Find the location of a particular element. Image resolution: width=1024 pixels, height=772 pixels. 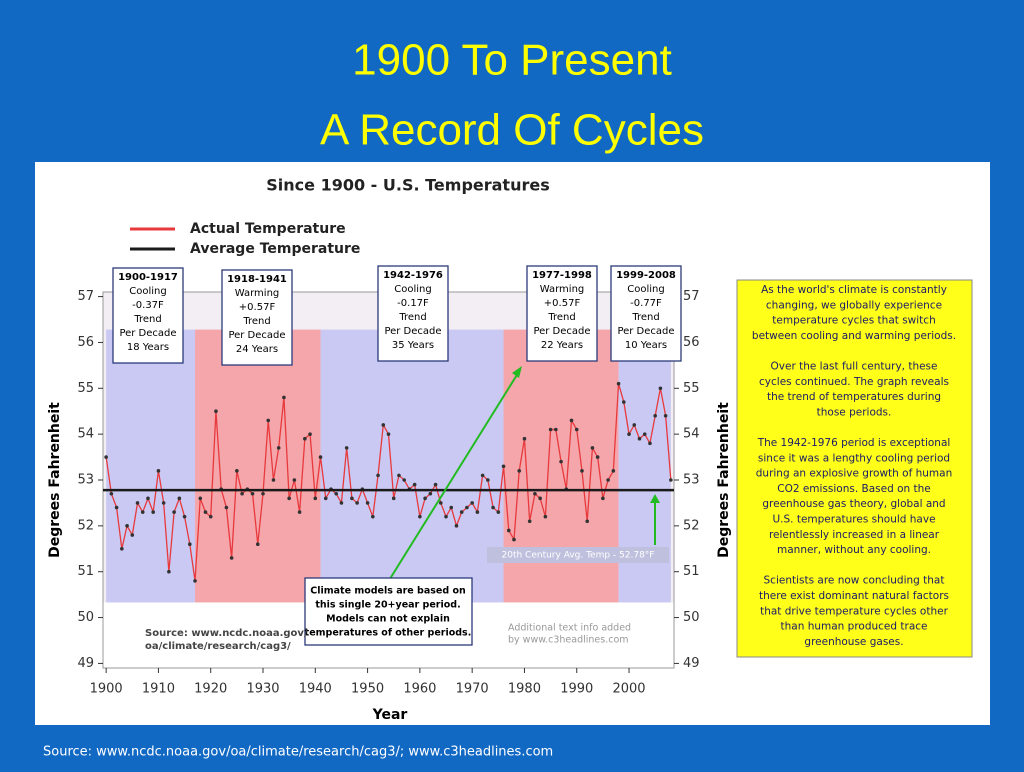

models-note: Climate models are based on is located at coordinates (388, 591).